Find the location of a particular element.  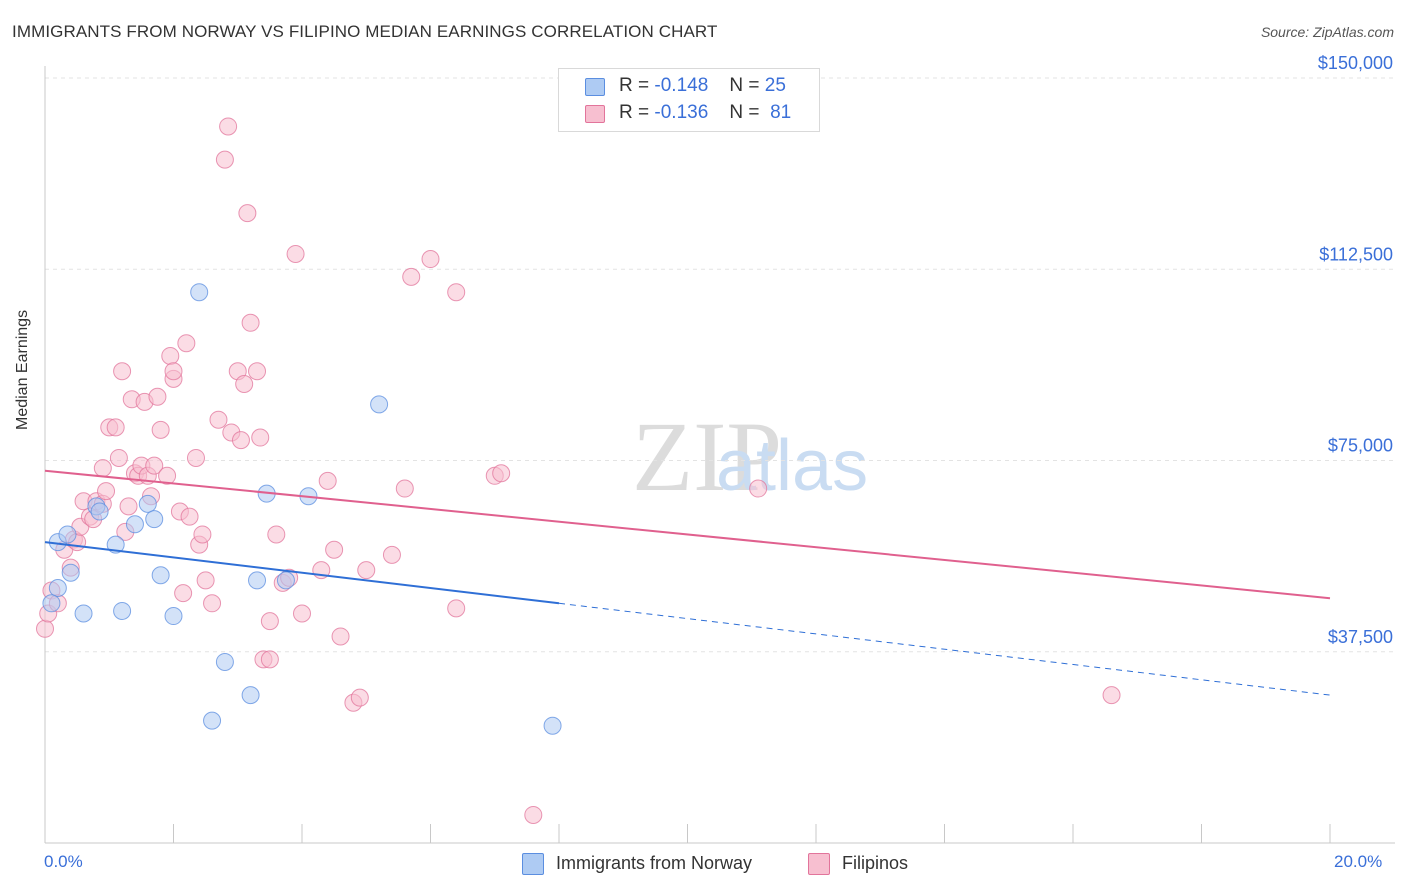

trend-line-norway-extension is located at coordinates (944, 649).